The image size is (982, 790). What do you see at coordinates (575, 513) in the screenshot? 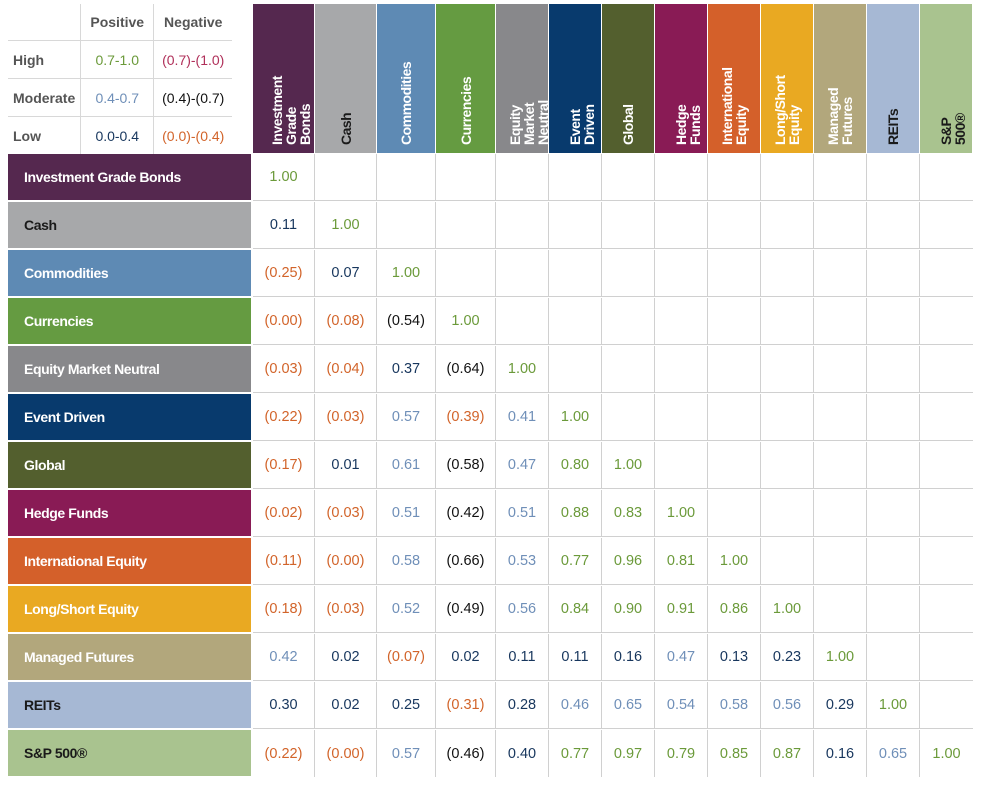
I see `matrix-cell: 0.88` at bounding box center [575, 513].